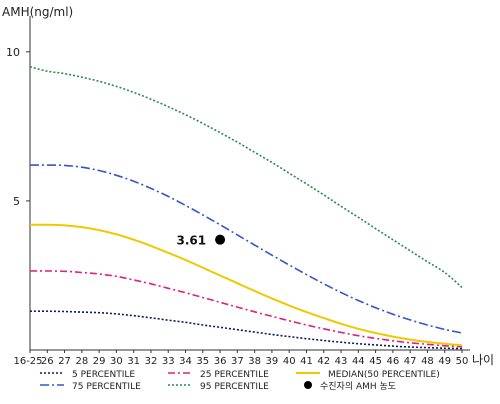  What do you see at coordinates (410, 361) in the screenshot?
I see `x-tick-label: 47` at bounding box center [410, 361].